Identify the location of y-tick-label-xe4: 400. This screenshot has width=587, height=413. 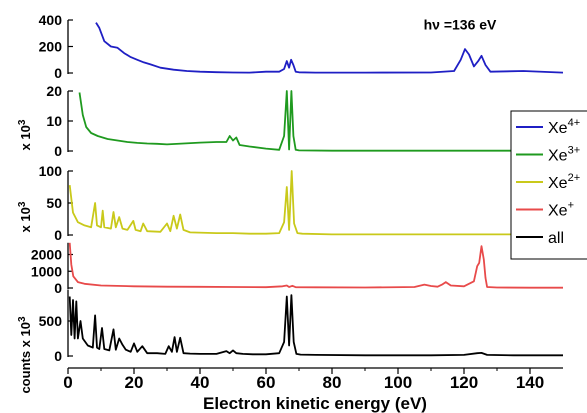
(51, 20).